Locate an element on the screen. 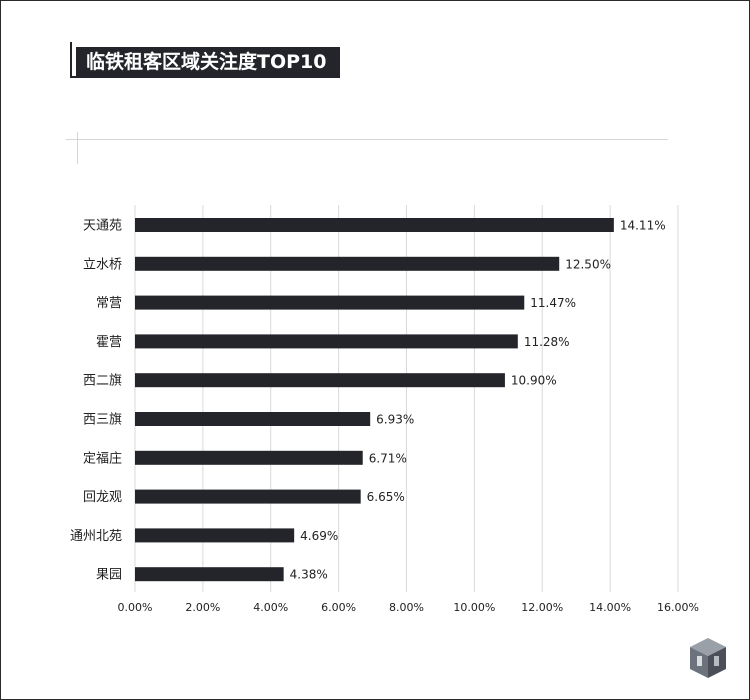 The height and width of the screenshot is (700, 750). category-label: 天通苑 is located at coordinates (102, 226).